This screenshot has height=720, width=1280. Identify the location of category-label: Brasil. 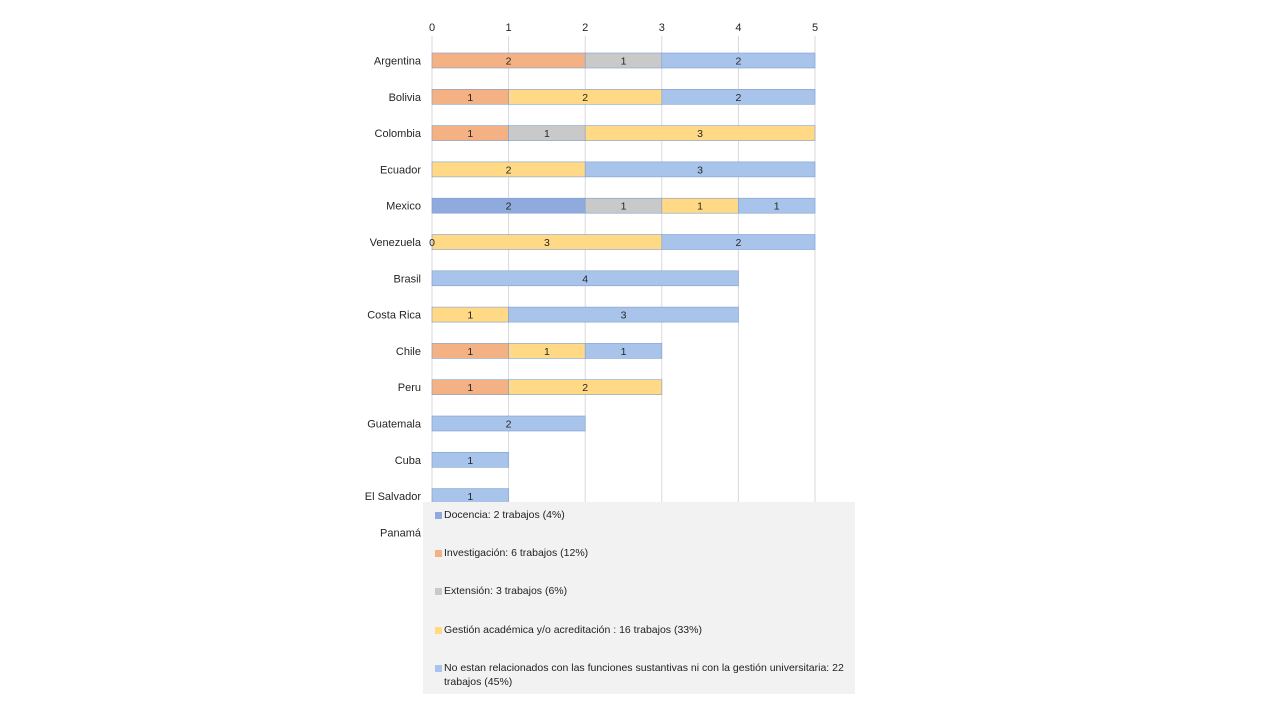
(407, 279).